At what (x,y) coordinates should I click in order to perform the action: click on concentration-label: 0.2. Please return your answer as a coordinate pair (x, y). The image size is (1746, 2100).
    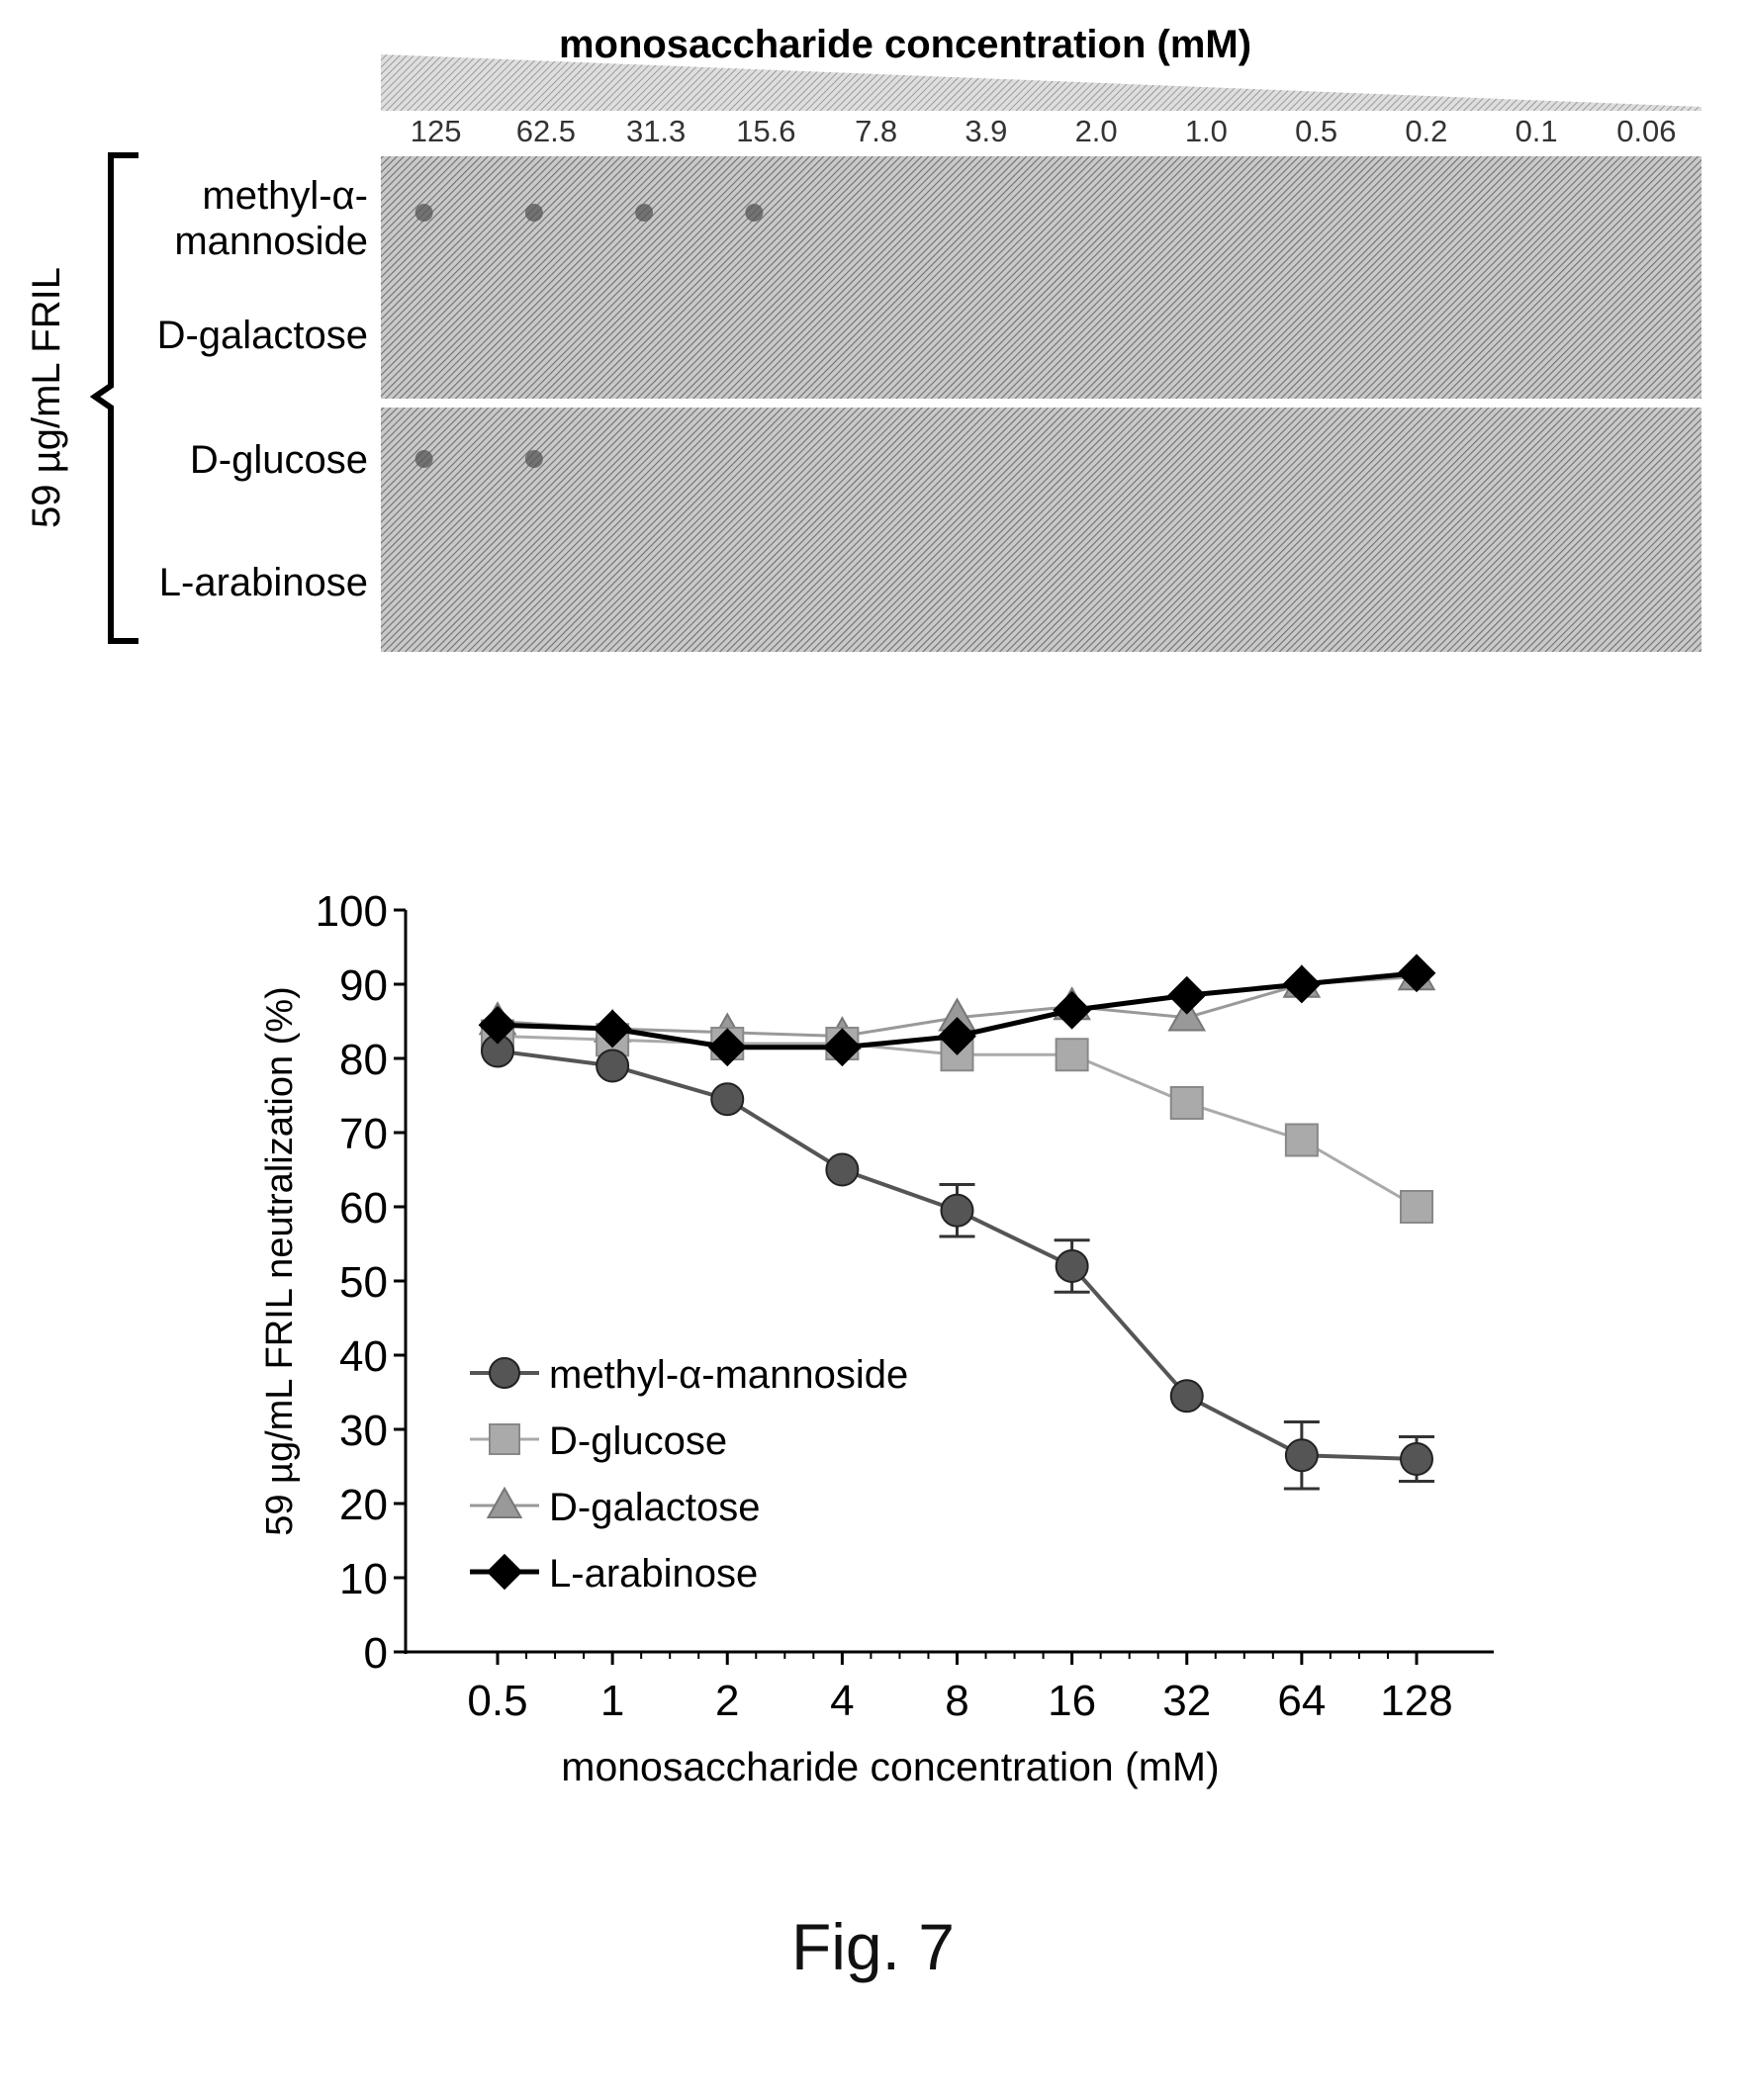
    Looking at the image, I should click on (1426, 131).